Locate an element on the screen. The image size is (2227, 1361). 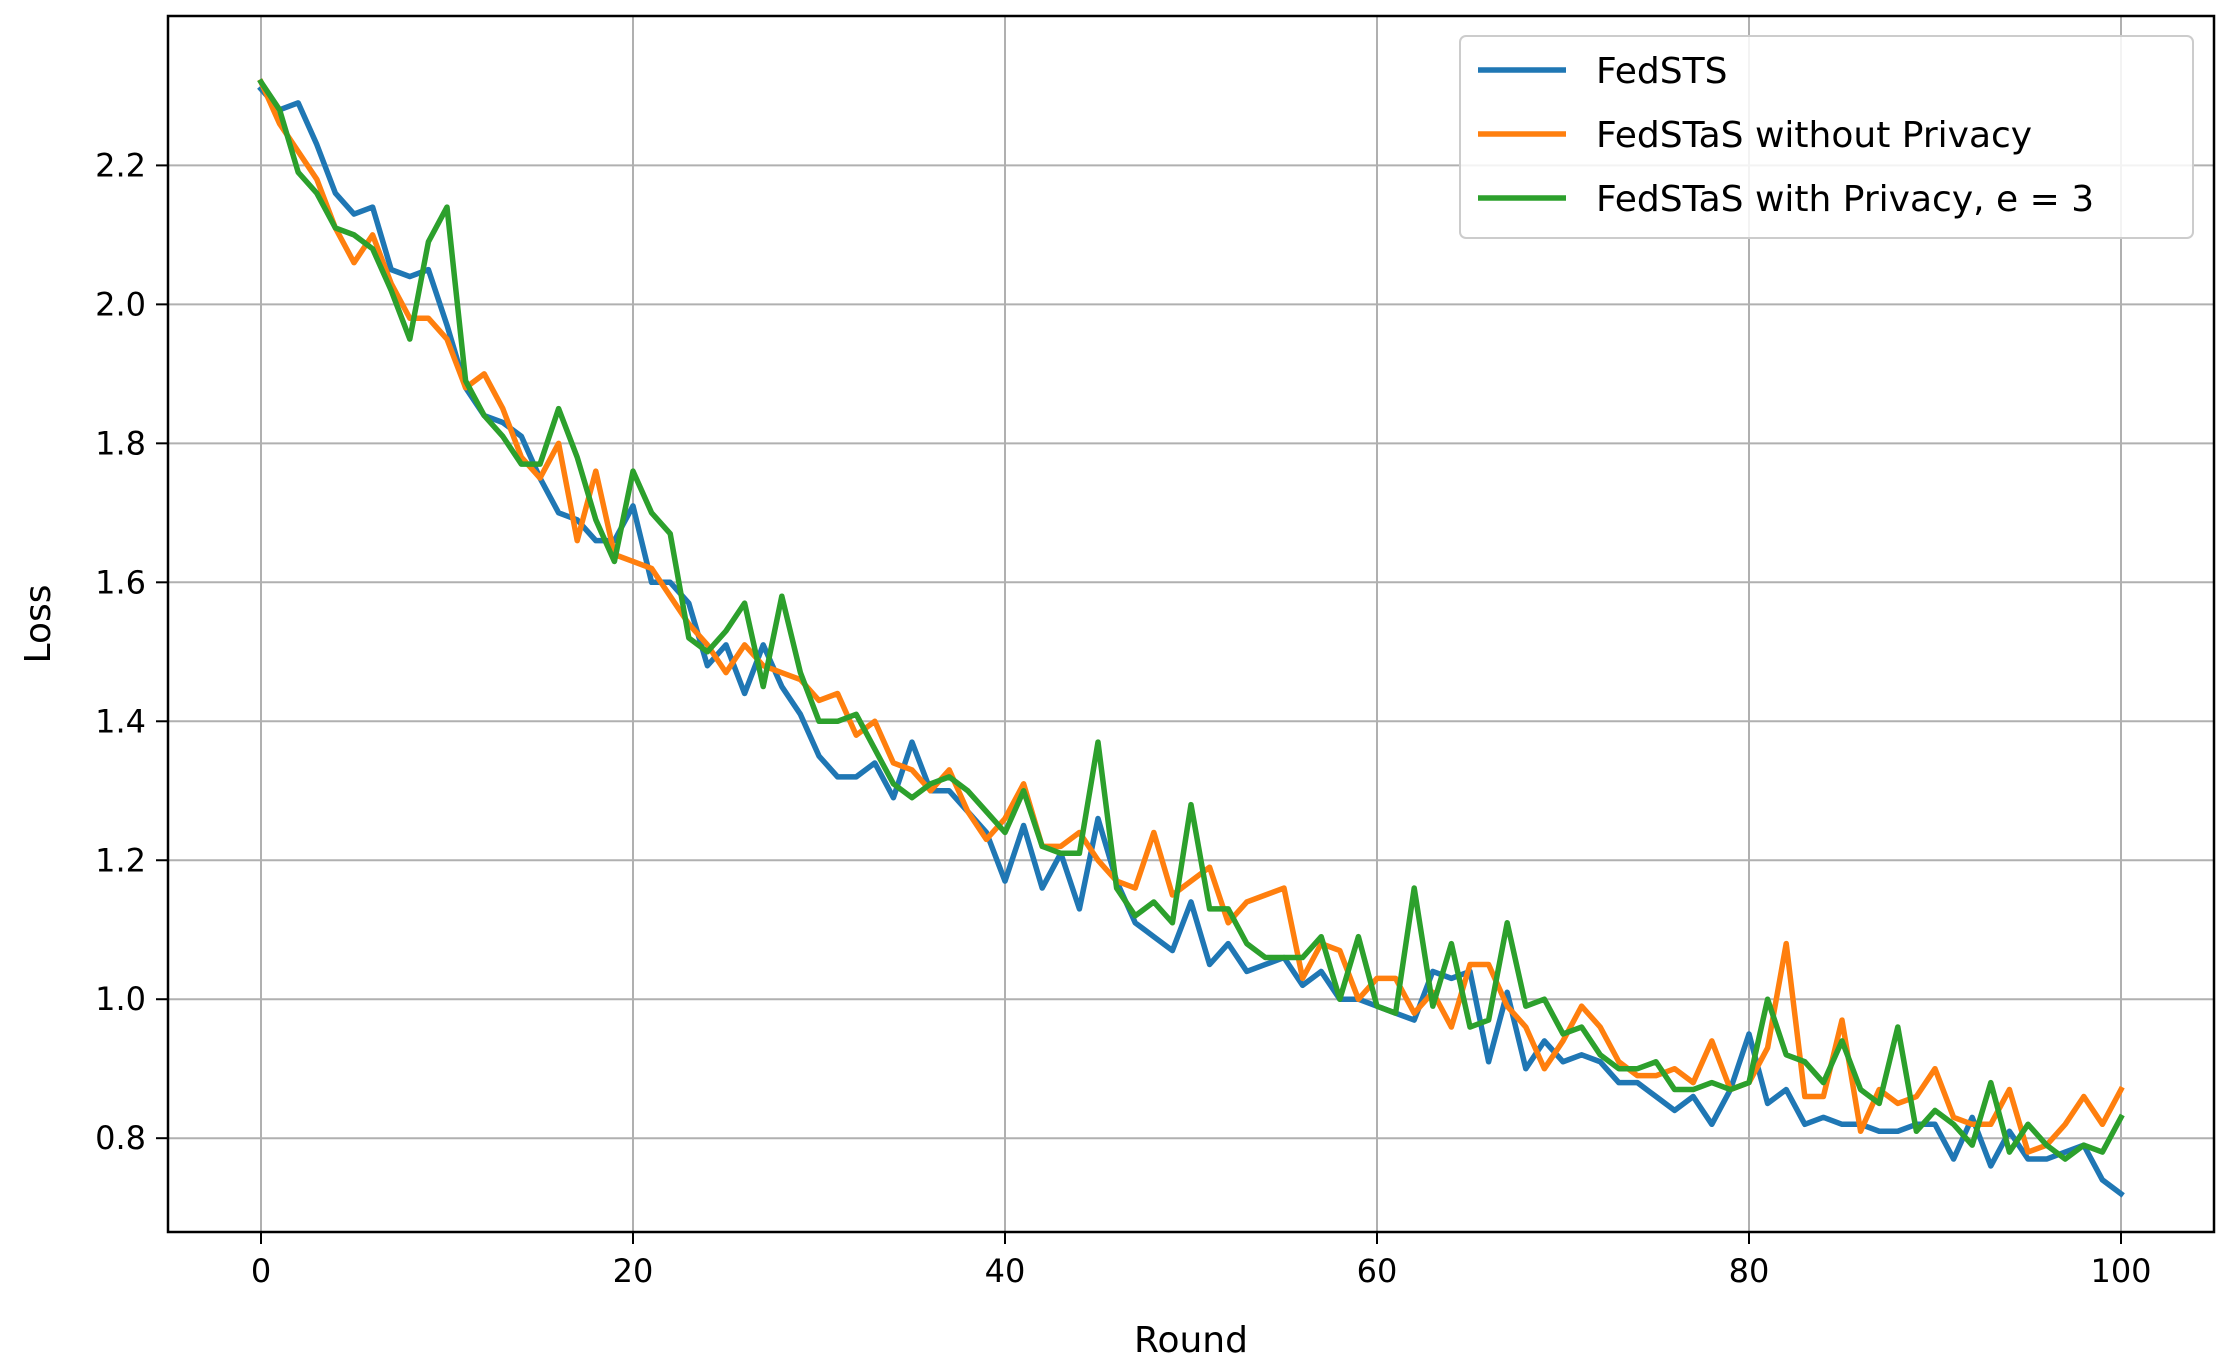
y-tick-label: 1.0 is located at coordinates (120, 999).